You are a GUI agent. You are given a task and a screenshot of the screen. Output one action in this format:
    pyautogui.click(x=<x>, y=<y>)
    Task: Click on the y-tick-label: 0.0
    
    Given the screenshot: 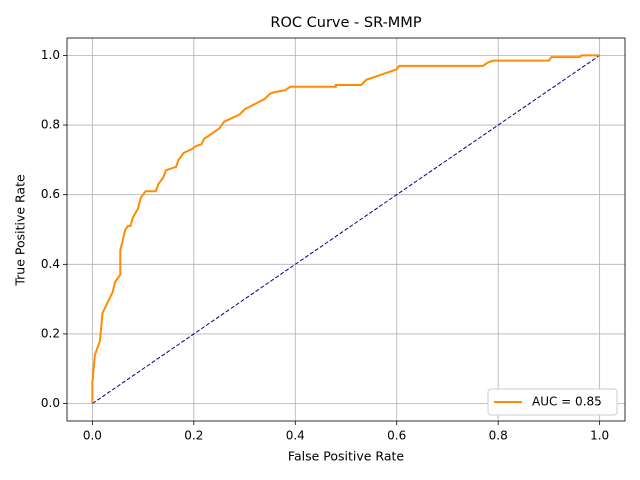 What is the action you would take?
    pyautogui.click(x=50, y=403)
    